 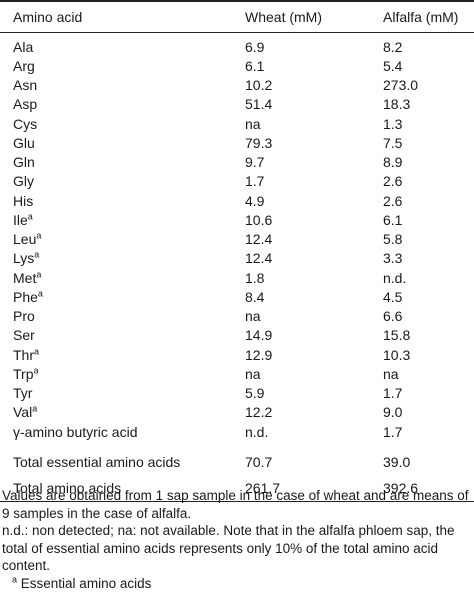 I want to click on table-row: Asp 51.4 18.3, so click(x=237, y=104).